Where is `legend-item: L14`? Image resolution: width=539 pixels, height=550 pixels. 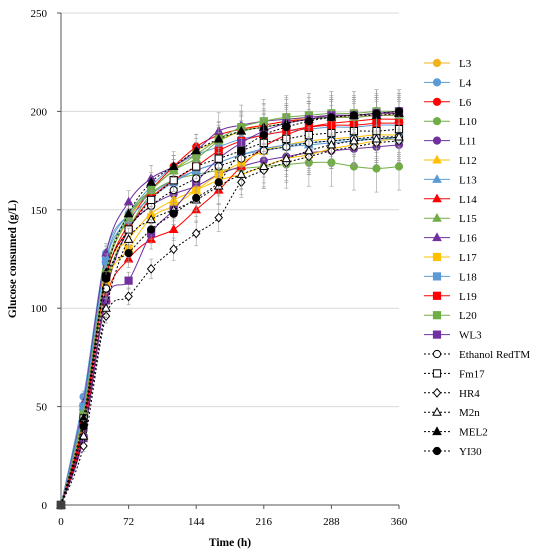
legend-item: L14 is located at coordinates (450, 199).